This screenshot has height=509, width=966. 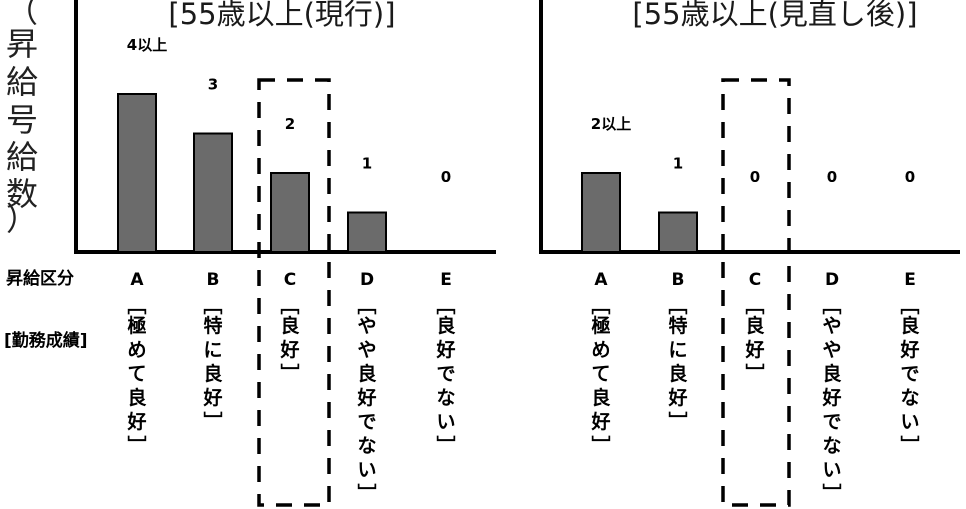 I want to click on data-label-A: 4以上, so click(x=147, y=45).